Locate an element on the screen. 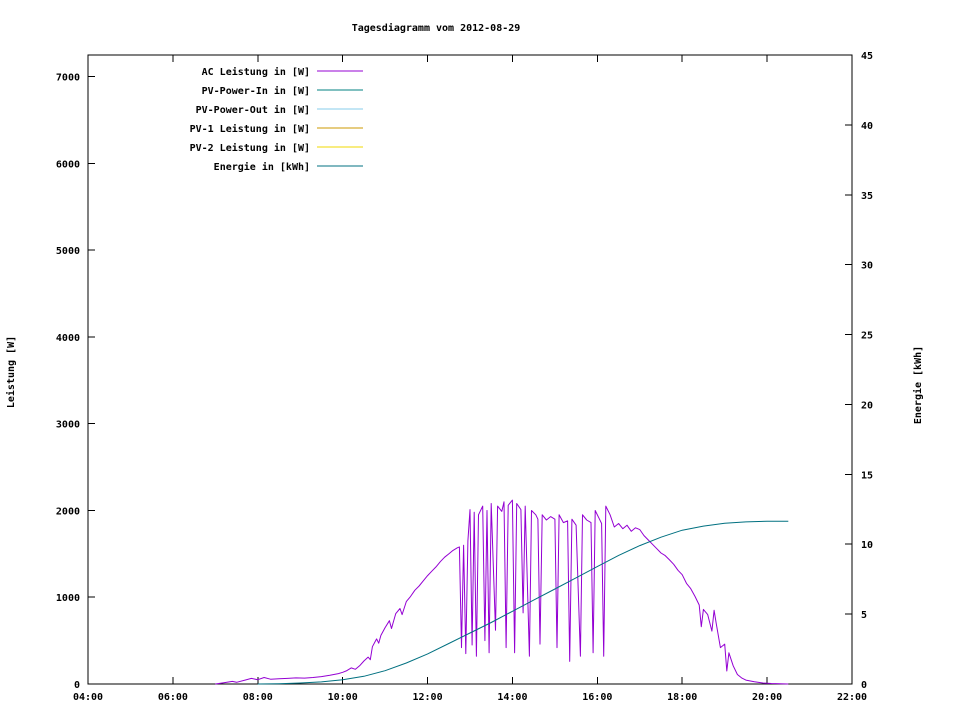 The height and width of the screenshot is (720, 960). y-axis-label-left: Leistung [W] is located at coordinates (11, 372).